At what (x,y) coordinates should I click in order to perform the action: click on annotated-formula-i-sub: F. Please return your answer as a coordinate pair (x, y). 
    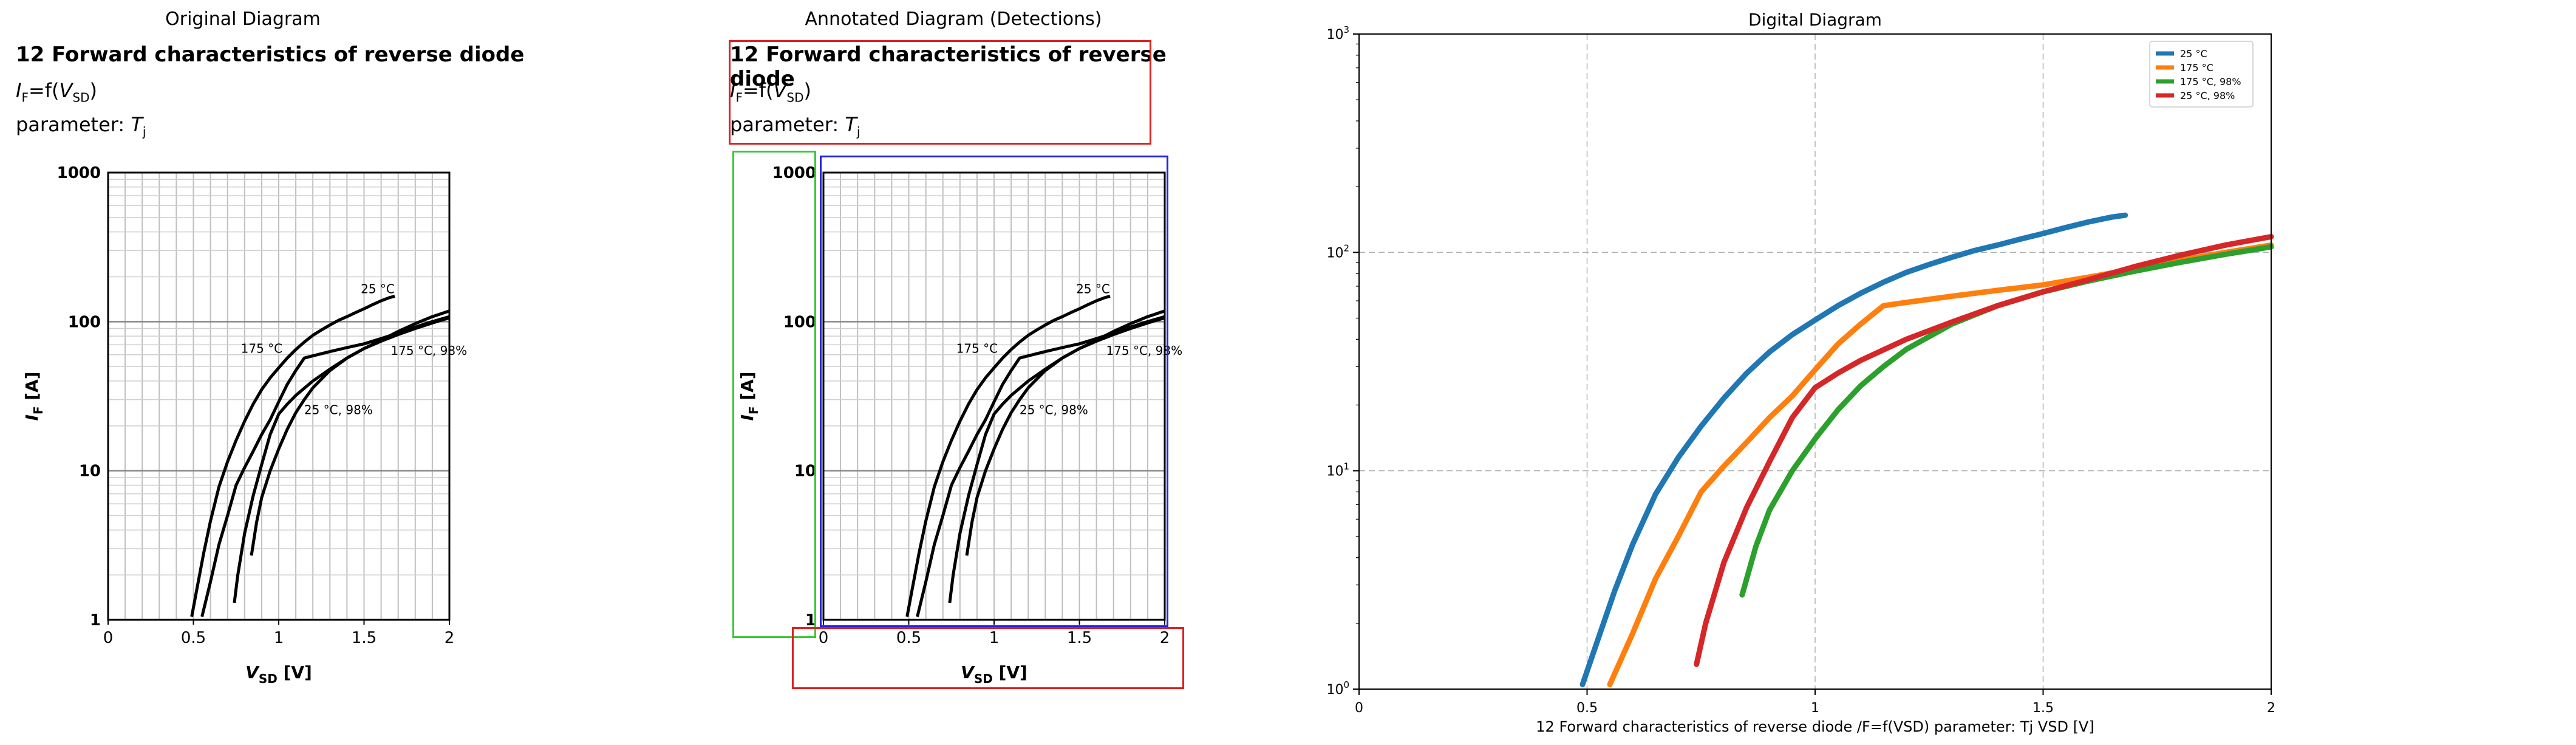
    Looking at the image, I should click on (739, 97).